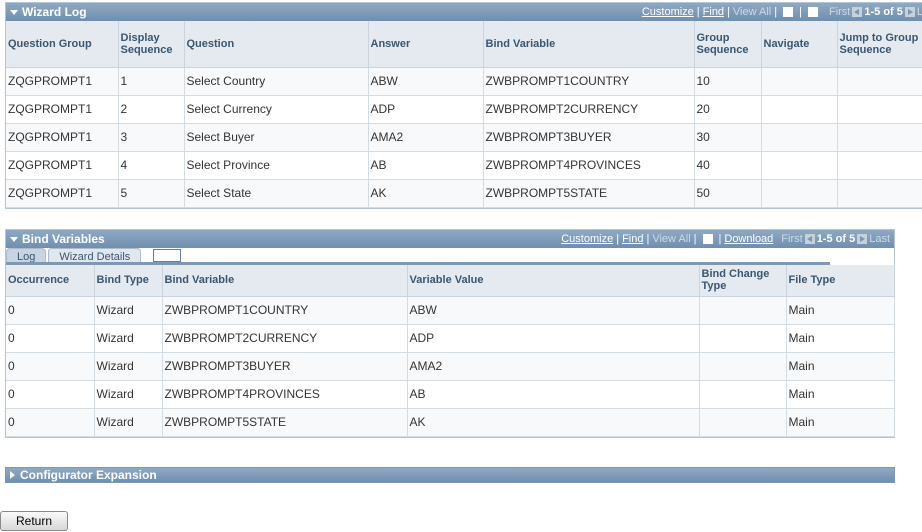 This screenshot has height=532, width=922. I want to click on show-all-columns-icon, so click(167, 255).